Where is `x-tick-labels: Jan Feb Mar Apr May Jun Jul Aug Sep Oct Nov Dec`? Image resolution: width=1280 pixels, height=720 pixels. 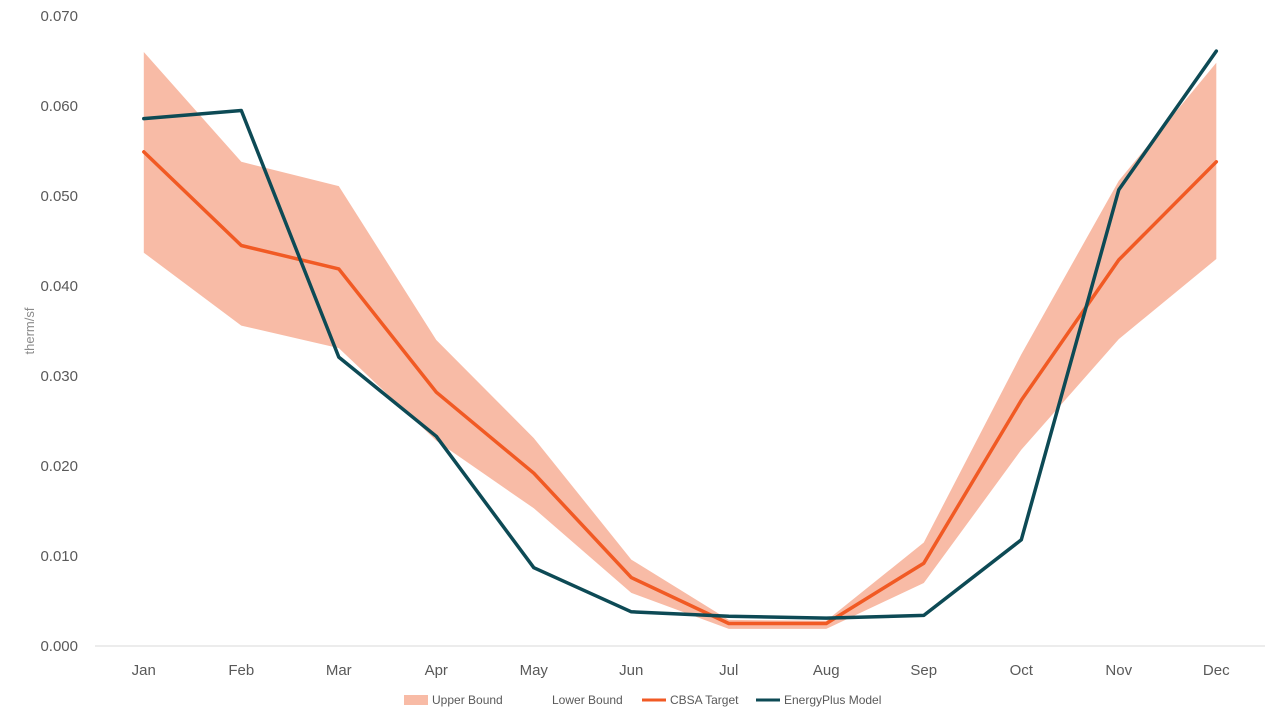
x-tick-labels: Jan Feb Mar Apr May Jun Jul Aug Sep Oct Nov Dec is located at coordinates (681, 670).